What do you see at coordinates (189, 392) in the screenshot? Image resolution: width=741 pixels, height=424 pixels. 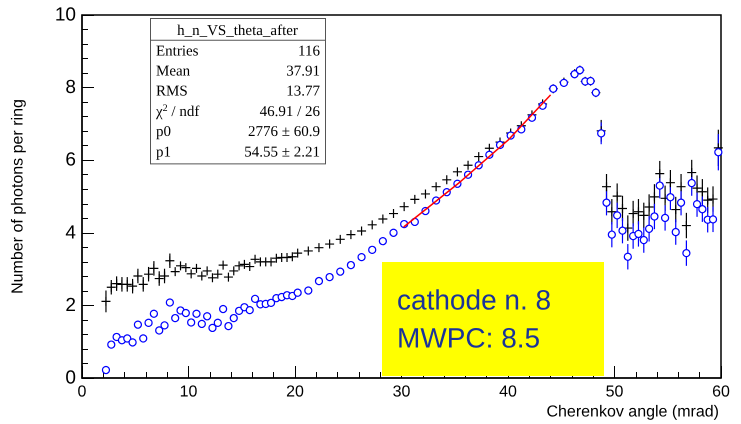 I see `x-tick-label: 10` at bounding box center [189, 392].